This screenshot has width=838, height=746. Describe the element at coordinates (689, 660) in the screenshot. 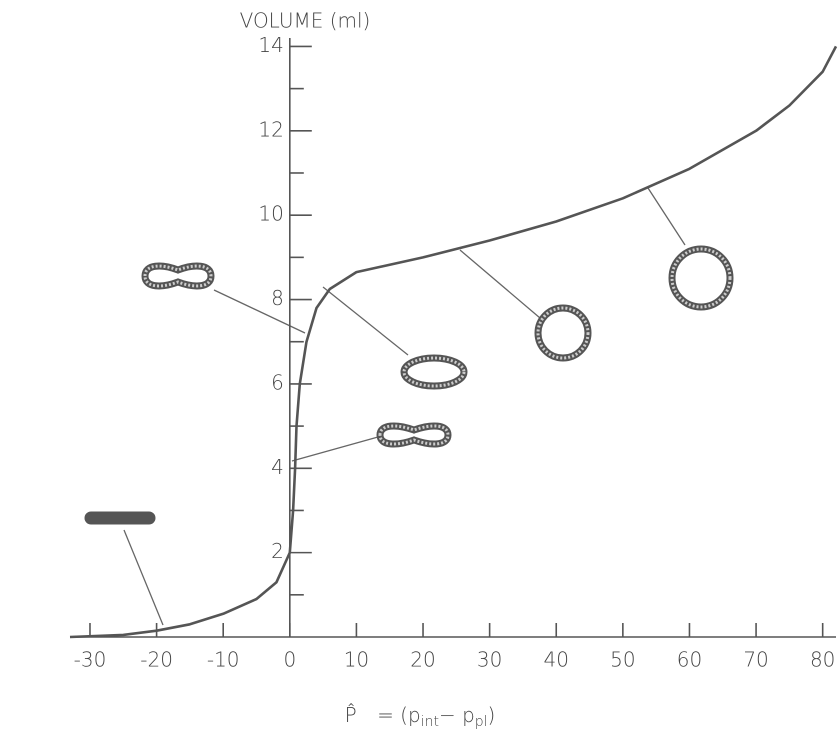

I see `x-tick-label: 60` at that location.